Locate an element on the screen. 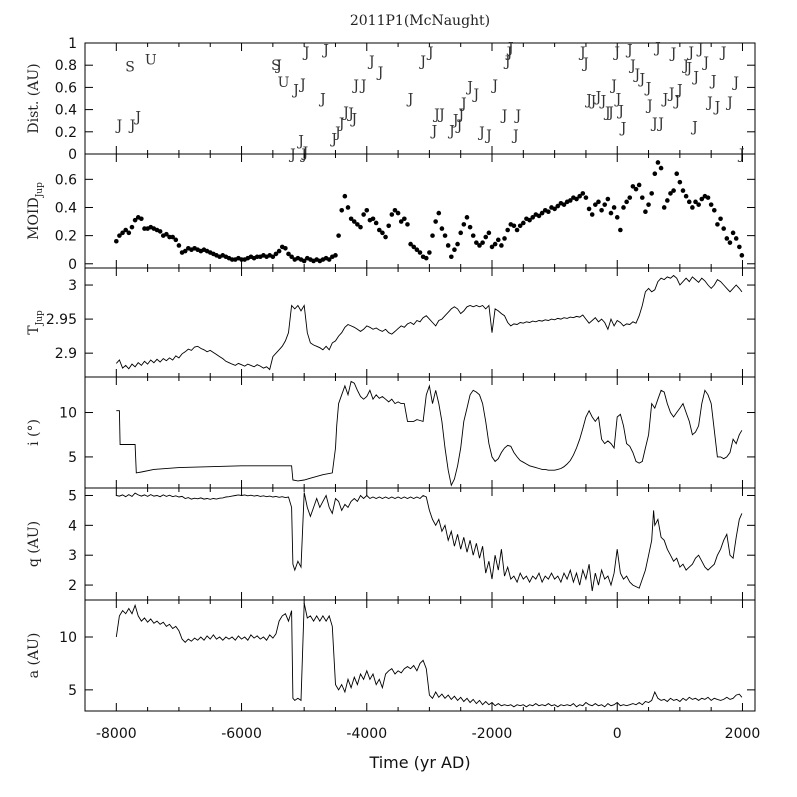 This screenshot has width=797, height=797. y-tick-label: 0.6 is located at coordinates (66, 88).